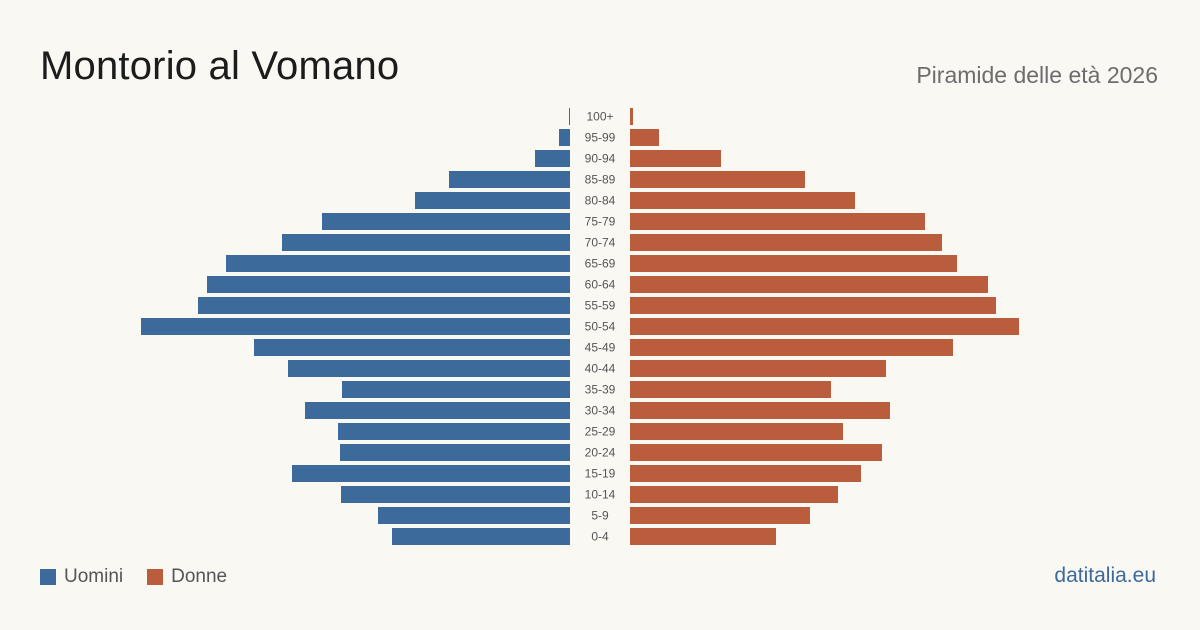 This screenshot has width=1200, height=630. Describe the element at coordinates (600, 285) in the screenshot. I see `age-label-60-64: 60-64` at that location.